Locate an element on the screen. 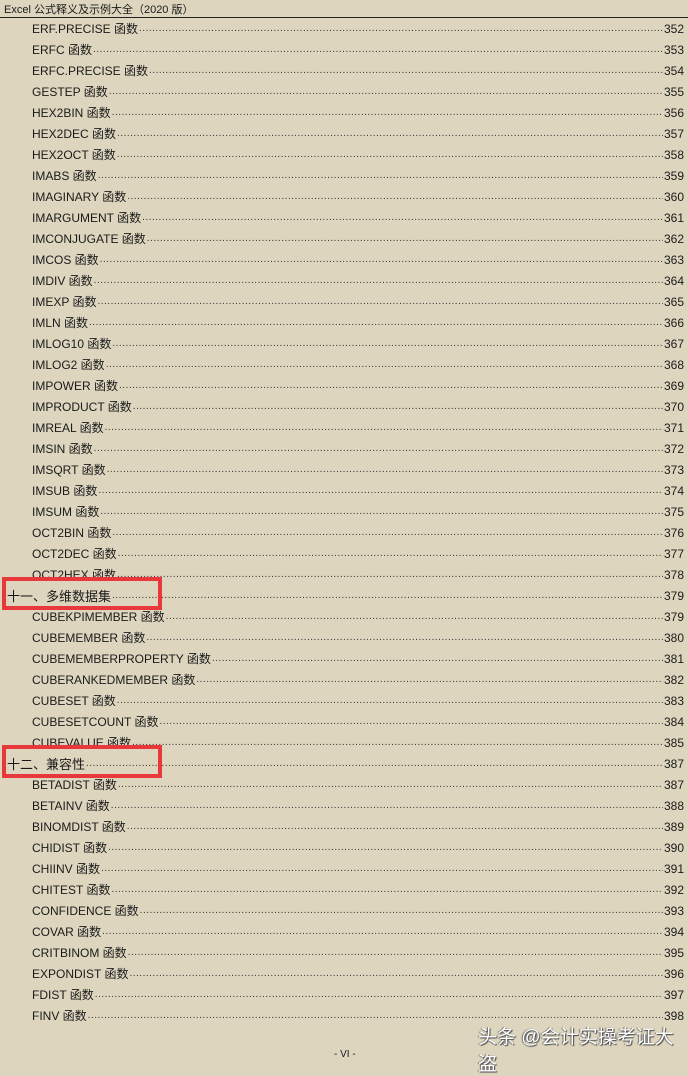 This screenshot has width=688, height=1076. toc-entry: OCT2DEC 函数 377 is located at coordinates (342, 553).